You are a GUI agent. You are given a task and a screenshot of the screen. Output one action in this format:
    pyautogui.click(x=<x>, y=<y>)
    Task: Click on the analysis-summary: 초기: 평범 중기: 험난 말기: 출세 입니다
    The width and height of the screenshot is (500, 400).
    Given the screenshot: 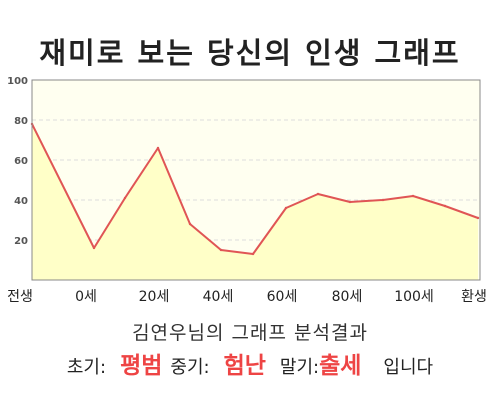 What is the action you would take?
    pyautogui.click(x=250, y=363)
    